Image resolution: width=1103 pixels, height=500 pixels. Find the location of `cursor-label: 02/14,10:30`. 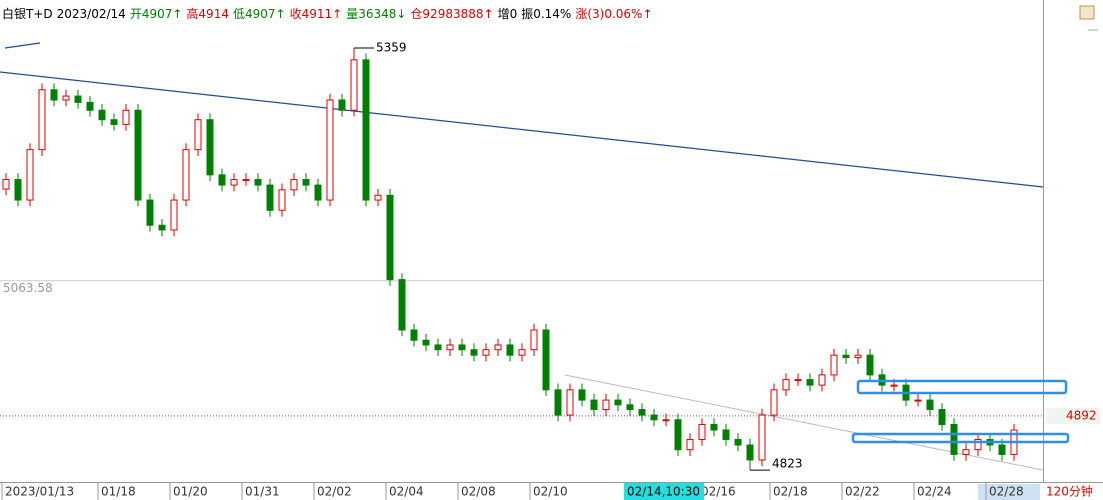

cursor-label: 02/14,10:30 is located at coordinates (663, 492).